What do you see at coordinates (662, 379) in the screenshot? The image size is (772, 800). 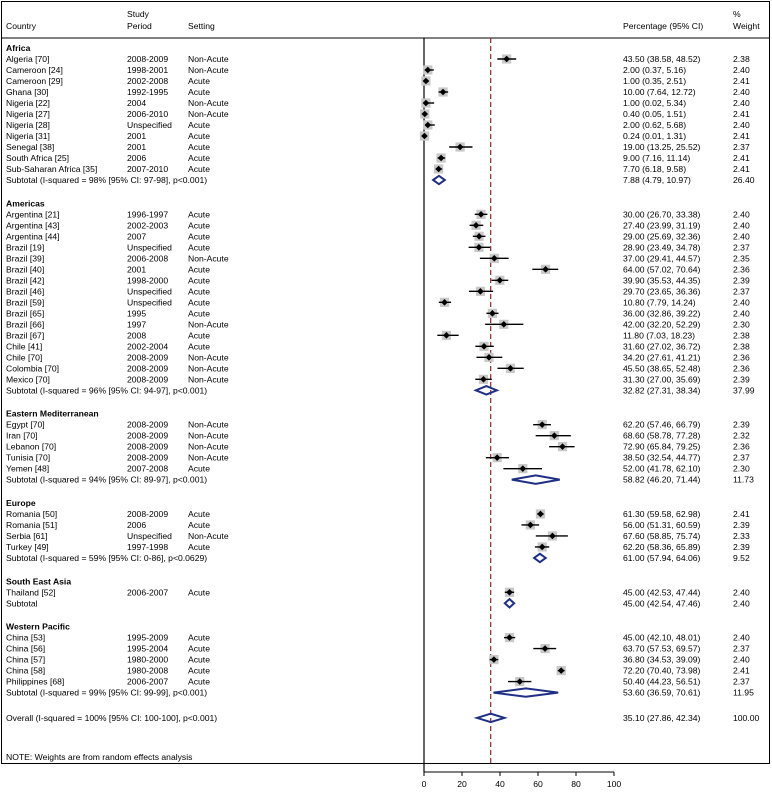 I see `study-estimate: 31.30 (27.00, 35.69)` at bounding box center [662, 379].